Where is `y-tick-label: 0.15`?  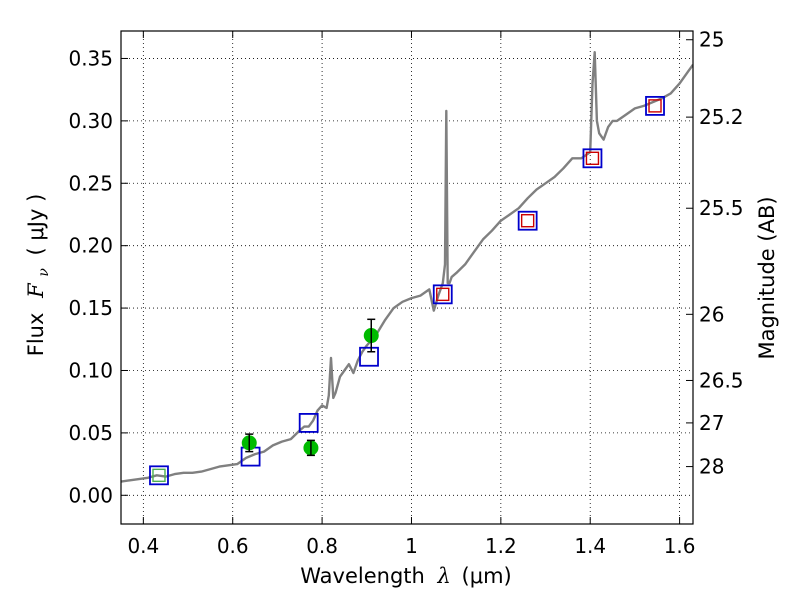 y-tick-label: 0.15 is located at coordinates (90, 308).